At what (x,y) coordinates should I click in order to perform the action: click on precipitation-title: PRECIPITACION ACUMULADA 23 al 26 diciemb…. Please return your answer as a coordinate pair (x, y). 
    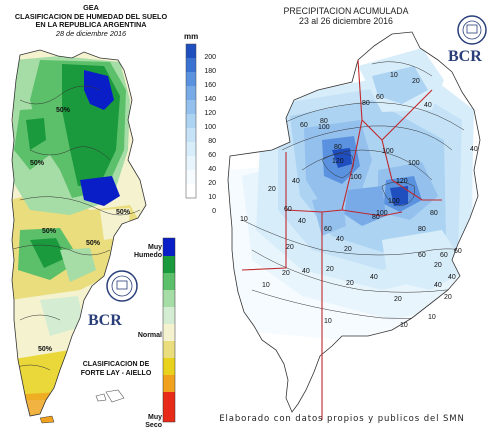
    Looking at the image, I should click on (346, 16).